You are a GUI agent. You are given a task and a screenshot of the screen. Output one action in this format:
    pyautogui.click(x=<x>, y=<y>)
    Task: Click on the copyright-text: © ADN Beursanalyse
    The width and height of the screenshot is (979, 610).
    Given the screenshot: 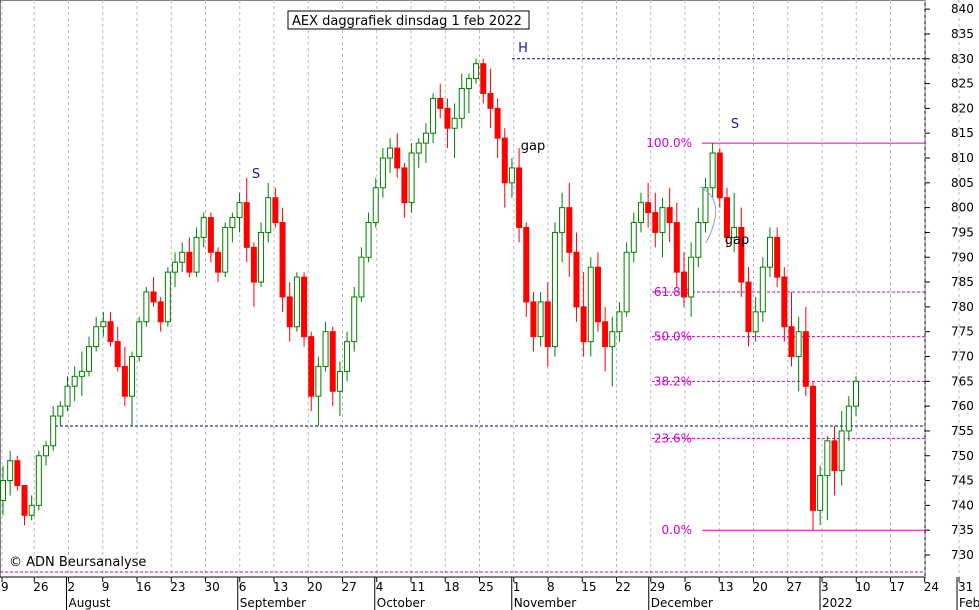 What is the action you would take?
    pyautogui.click(x=77, y=562)
    